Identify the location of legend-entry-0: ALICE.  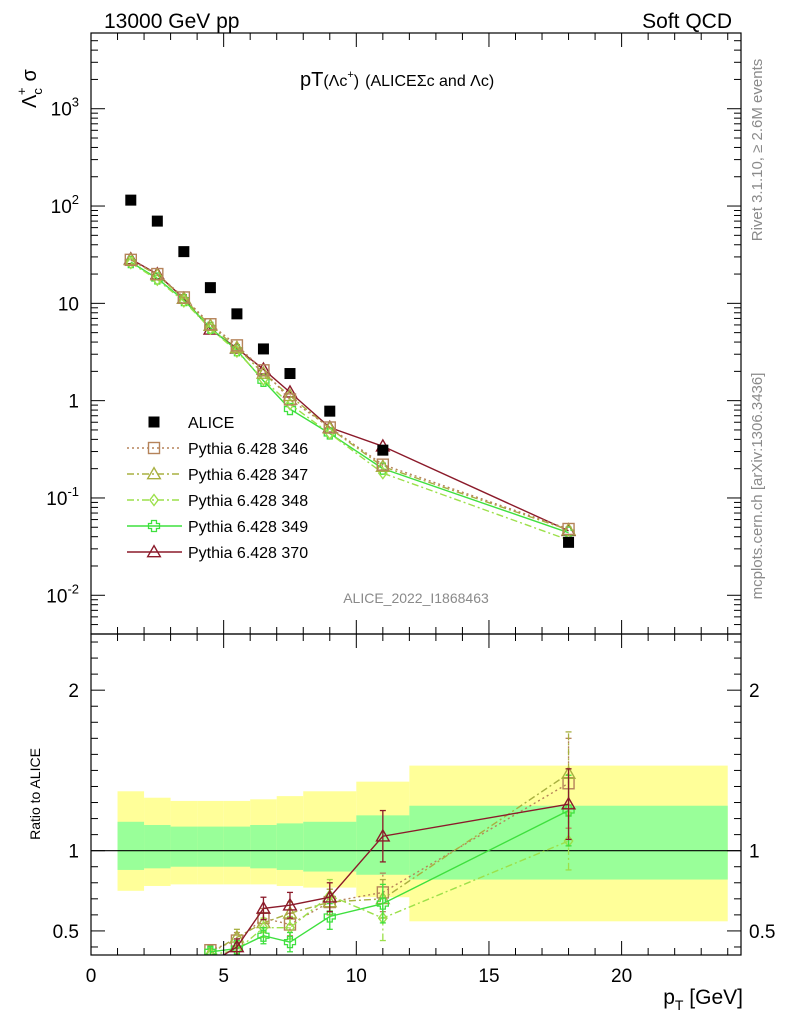
(191, 423).